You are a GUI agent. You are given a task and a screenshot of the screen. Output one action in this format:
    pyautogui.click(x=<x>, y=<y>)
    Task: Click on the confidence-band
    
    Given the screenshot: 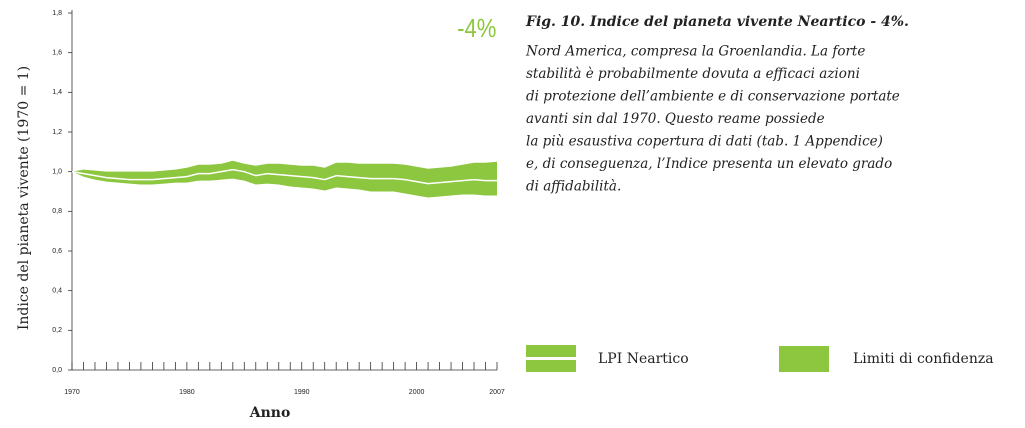 What is the action you would take?
    pyautogui.click(x=284, y=179)
    